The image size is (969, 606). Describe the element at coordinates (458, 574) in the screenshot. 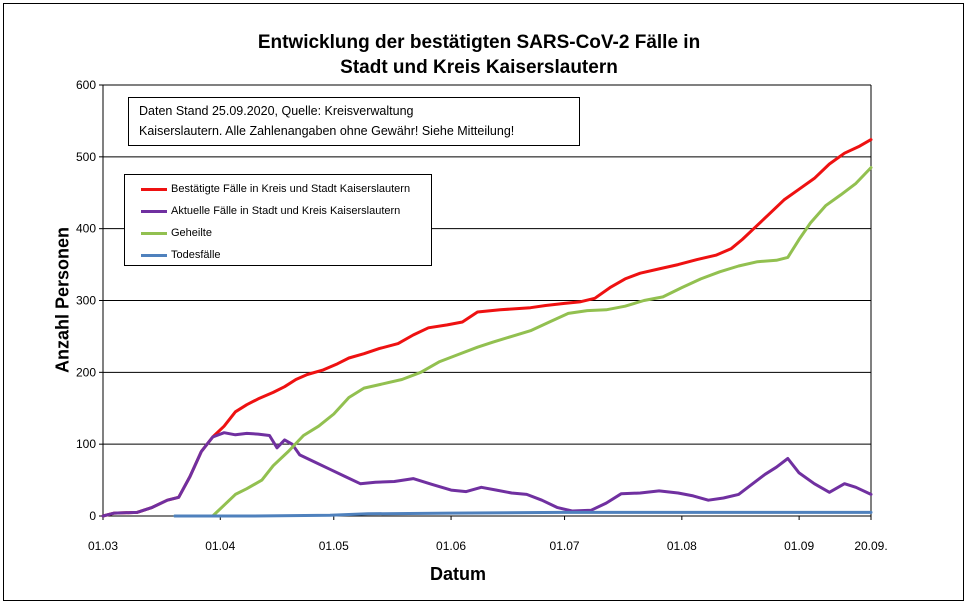

I see `x-axis-label: Datum` at that location.